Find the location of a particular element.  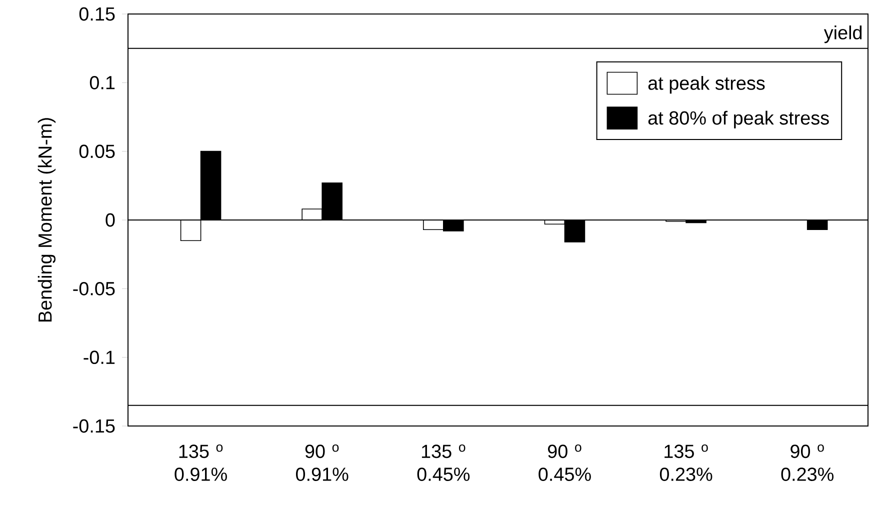

x-tick-label: 135 $^{o}$ 0.45% is located at coordinates (443, 462).